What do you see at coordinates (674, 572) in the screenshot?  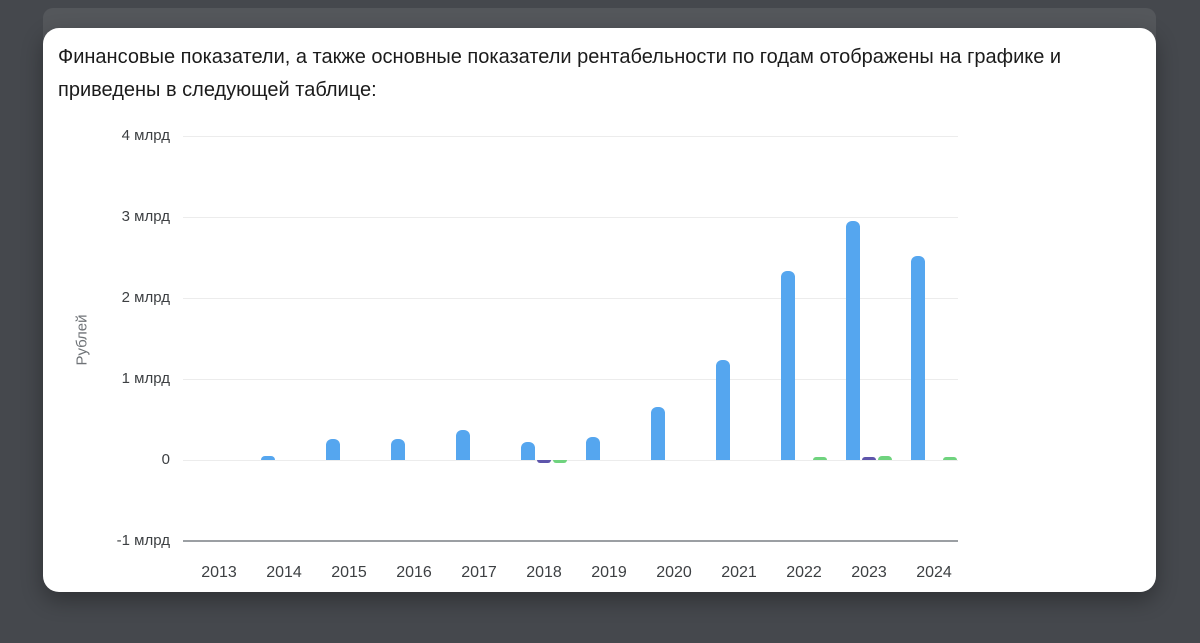 I see `x-tick-label: 2020` at bounding box center [674, 572].